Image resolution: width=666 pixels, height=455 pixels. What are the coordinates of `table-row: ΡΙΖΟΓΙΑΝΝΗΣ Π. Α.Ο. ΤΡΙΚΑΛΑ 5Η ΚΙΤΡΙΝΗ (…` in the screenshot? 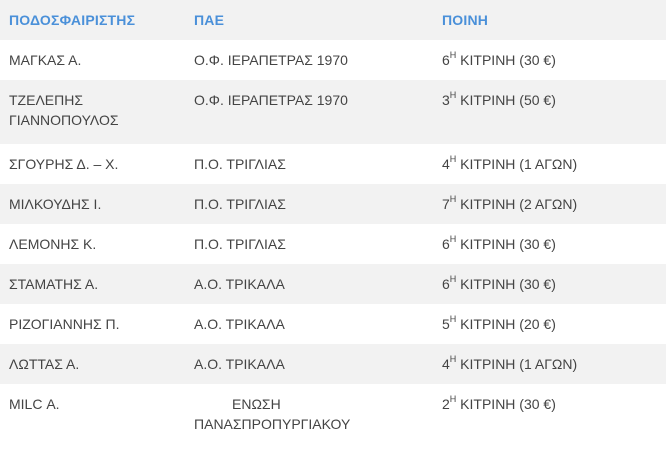 It's located at (333, 324).